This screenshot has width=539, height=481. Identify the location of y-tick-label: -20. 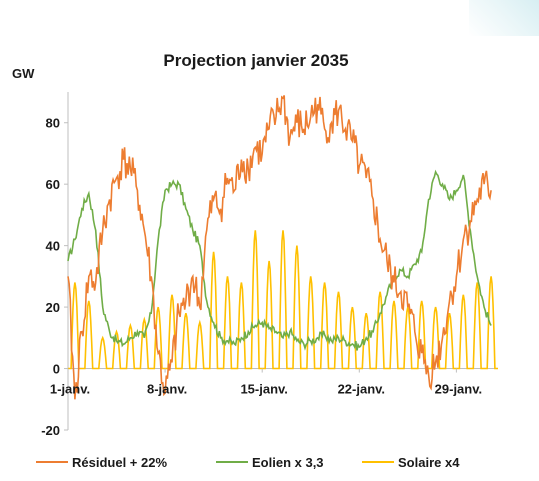
(50, 430).